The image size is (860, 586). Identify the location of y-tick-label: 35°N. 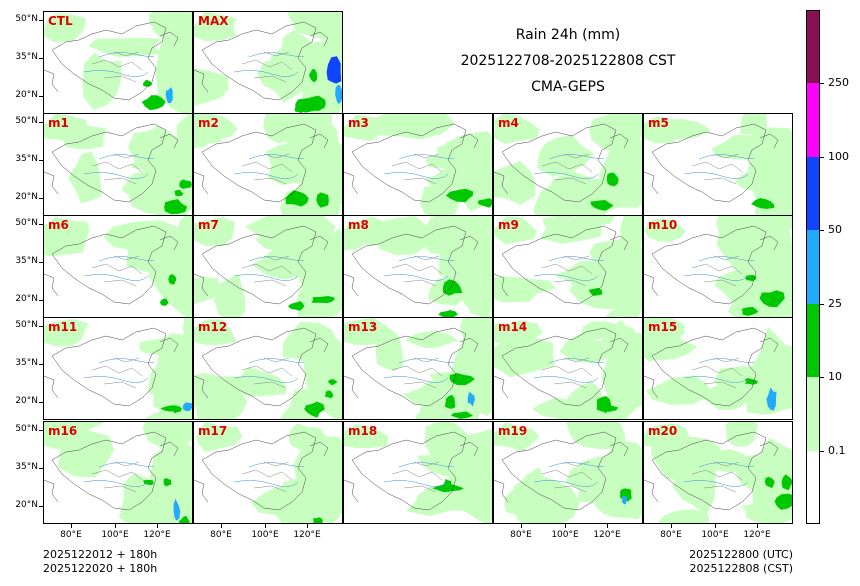
(26, 159).